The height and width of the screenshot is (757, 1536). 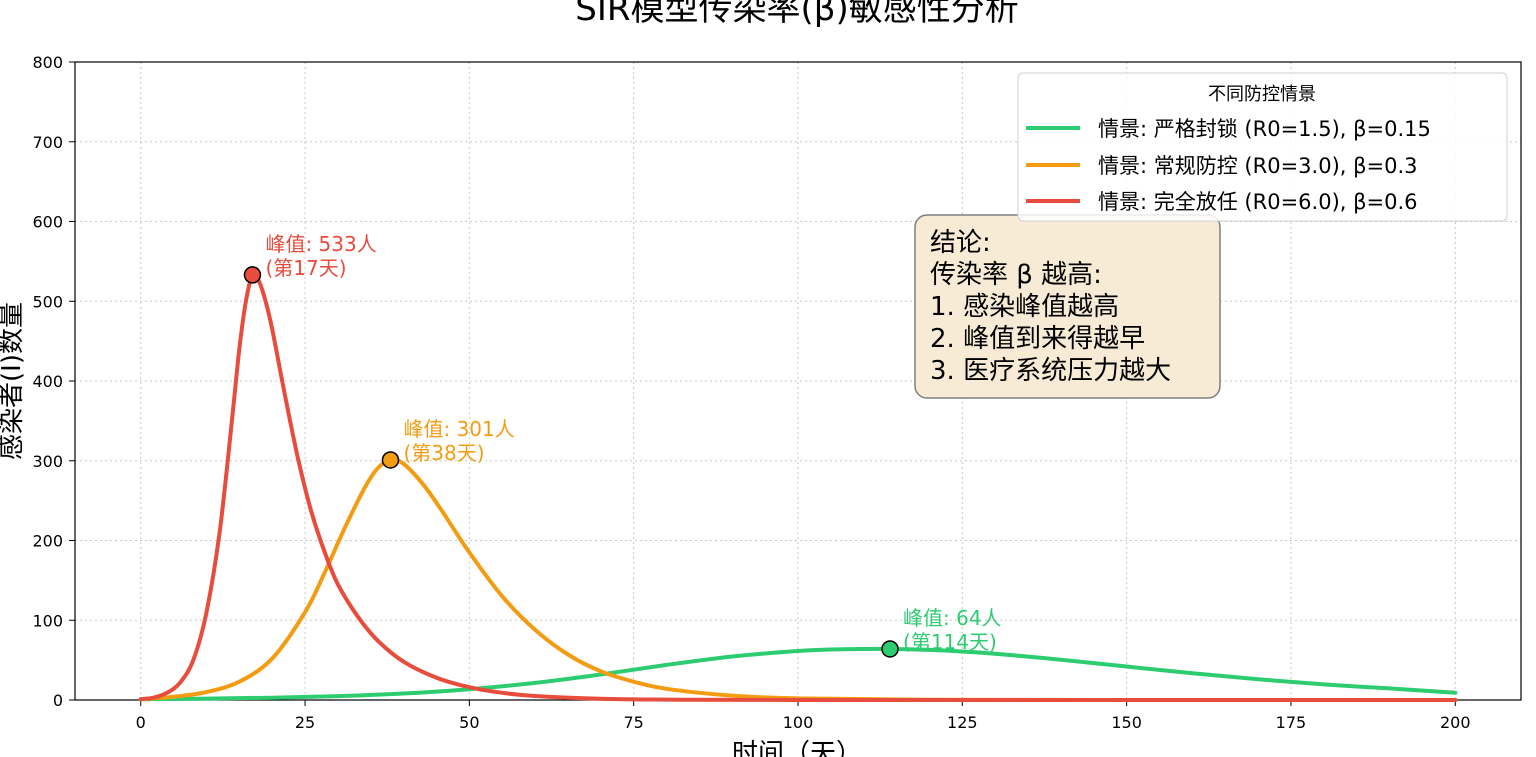 What do you see at coordinates (47, 620) in the screenshot?
I see `y-tick-label: 100` at bounding box center [47, 620].